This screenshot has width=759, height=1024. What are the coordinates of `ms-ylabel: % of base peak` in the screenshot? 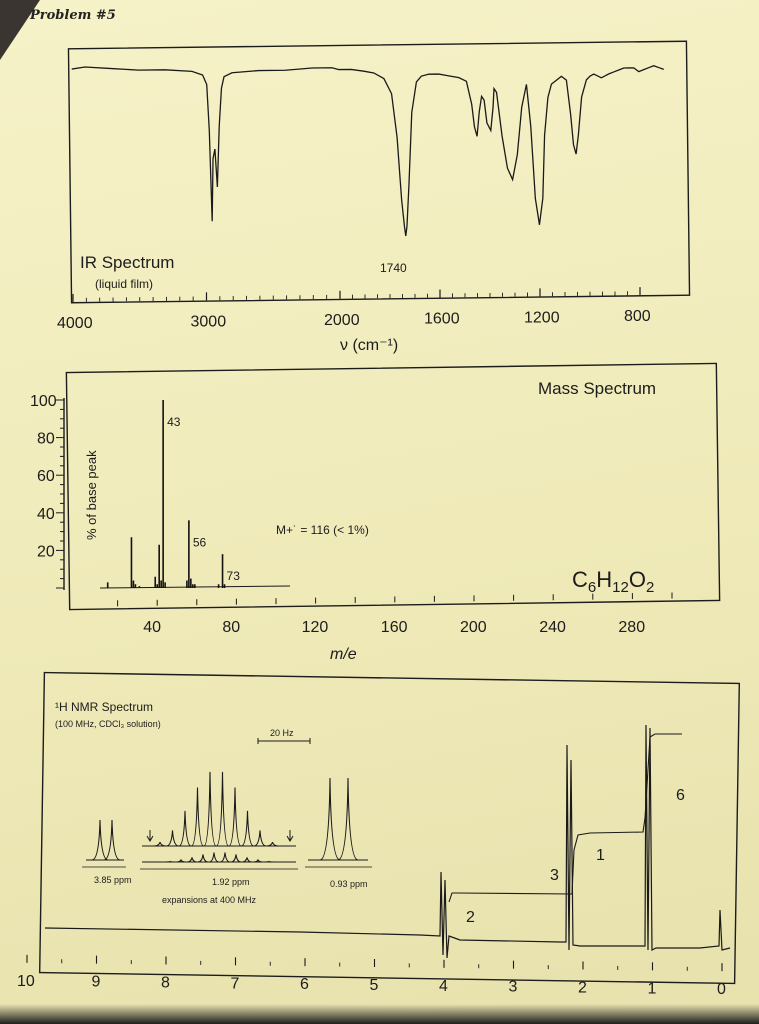 It's located at (91, 495).